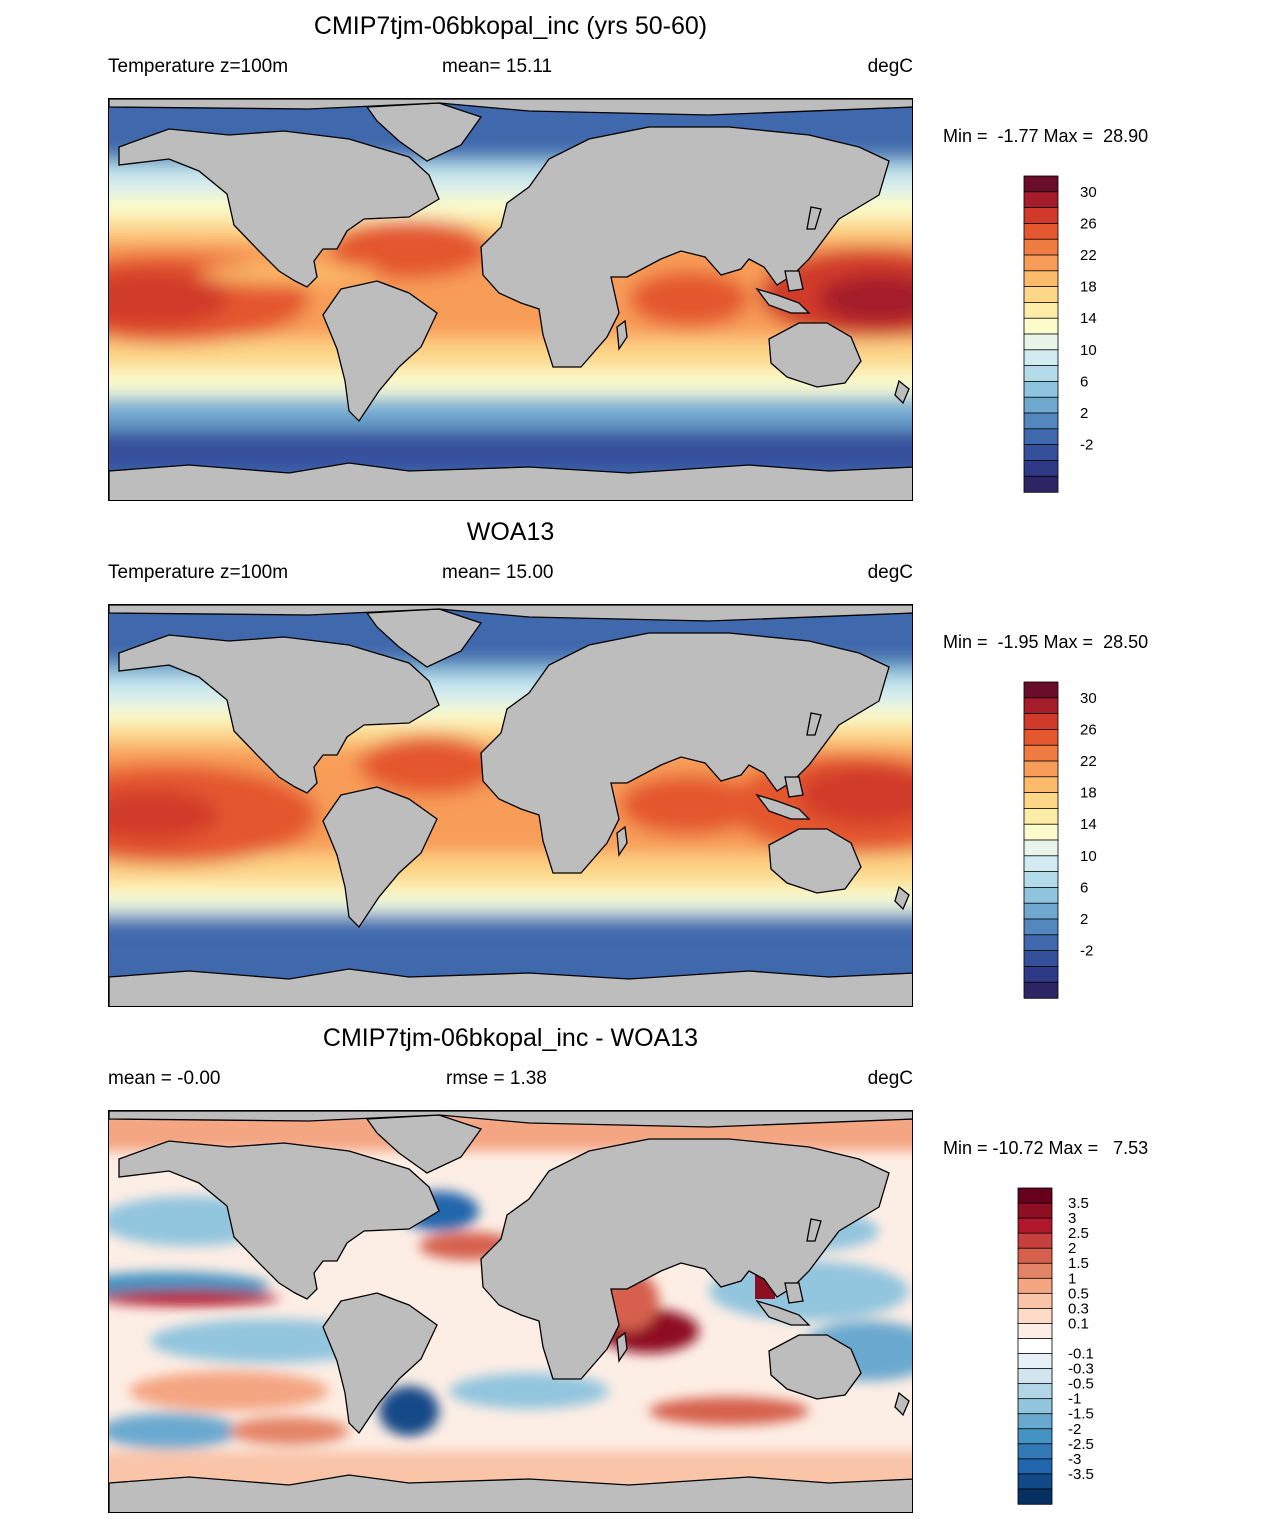 Image resolution: width=1285 pixels, height=1519 pixels. What do you see at coordinates (1078, 1293) in the screenshot?
I see `colorbar-tick-label: 0.5` at bounding box center [1078, 1293].